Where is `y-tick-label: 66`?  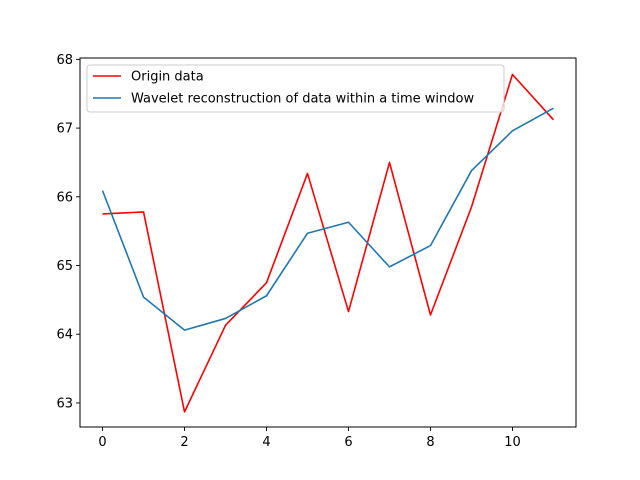
y-tick-label: 66 is located at coordinates (64, 197).